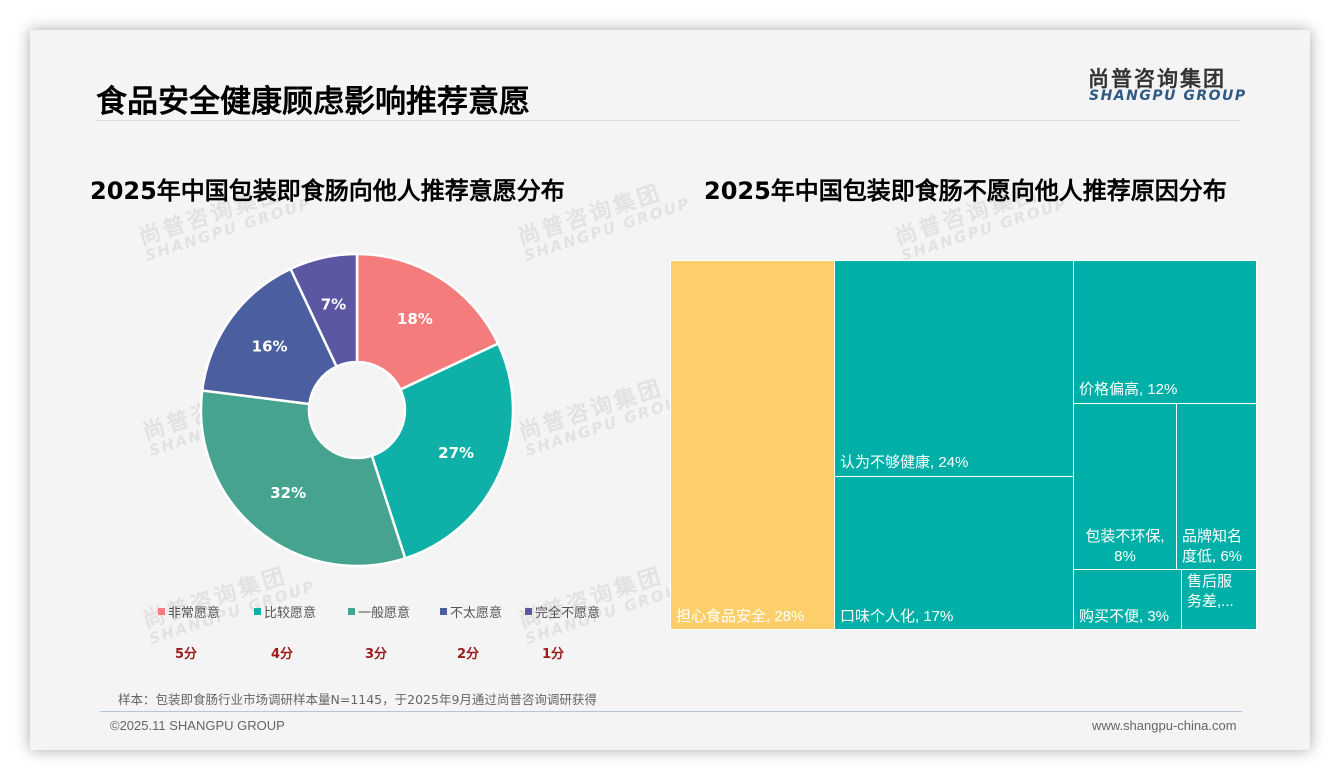 This screenshot has height=780, width=1340. I want to click on donut-slices, so click(357, 410).